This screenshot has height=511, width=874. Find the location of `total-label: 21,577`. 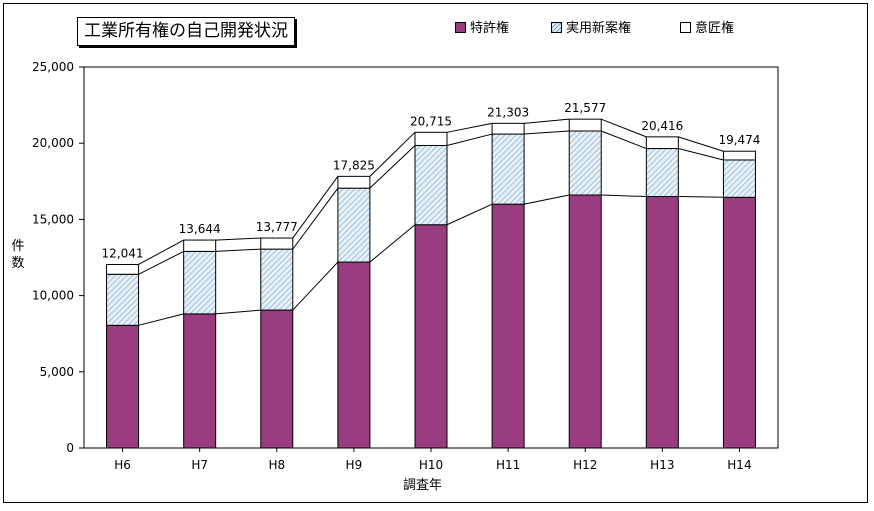

total-label: 21,577 is located at coordinates (585, 108).